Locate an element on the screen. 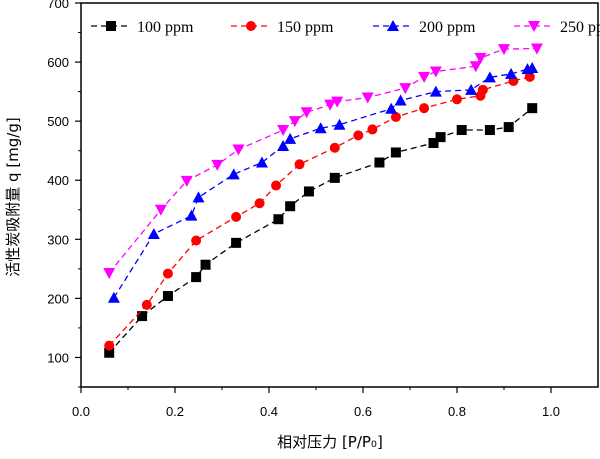  y-tick-label: 300 is located at coordinates (58, 239).